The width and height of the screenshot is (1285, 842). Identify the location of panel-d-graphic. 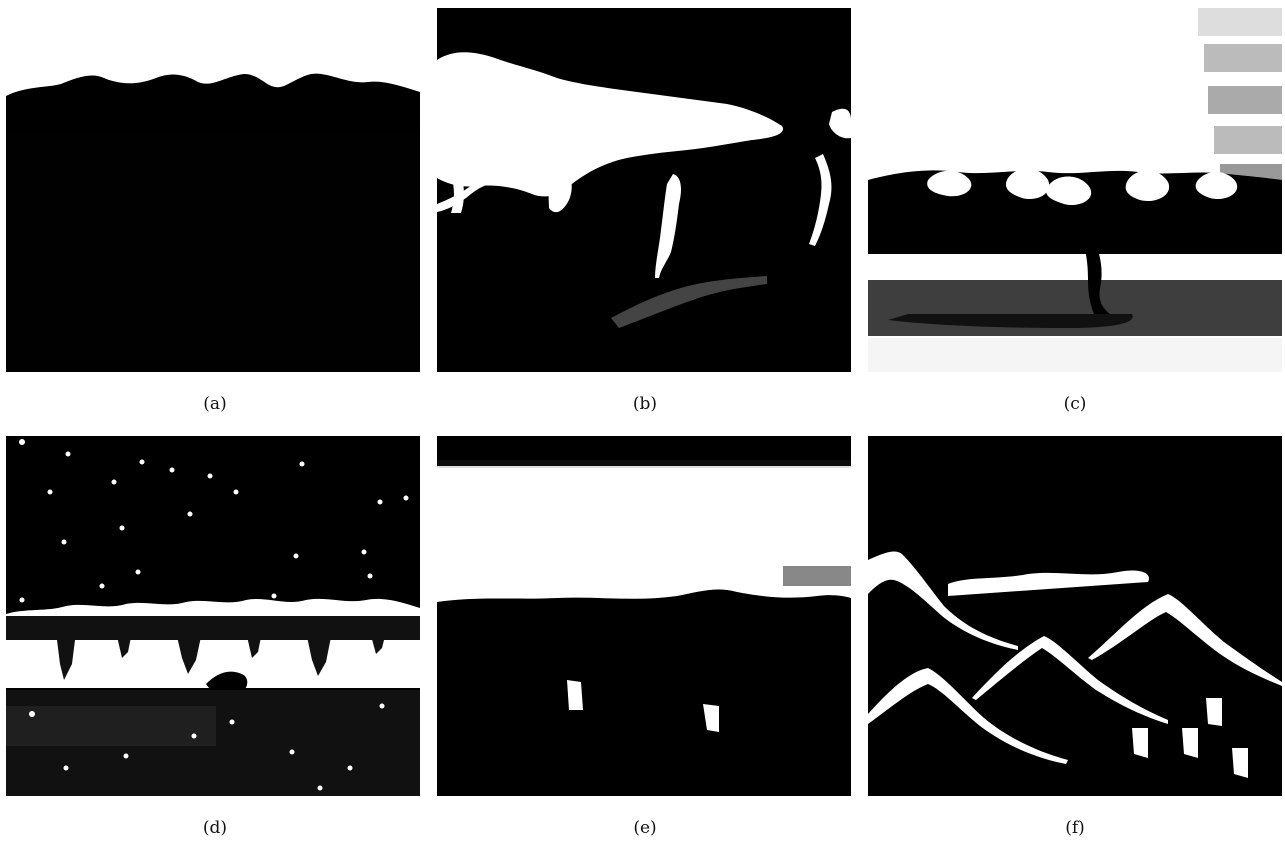
(213, 616).